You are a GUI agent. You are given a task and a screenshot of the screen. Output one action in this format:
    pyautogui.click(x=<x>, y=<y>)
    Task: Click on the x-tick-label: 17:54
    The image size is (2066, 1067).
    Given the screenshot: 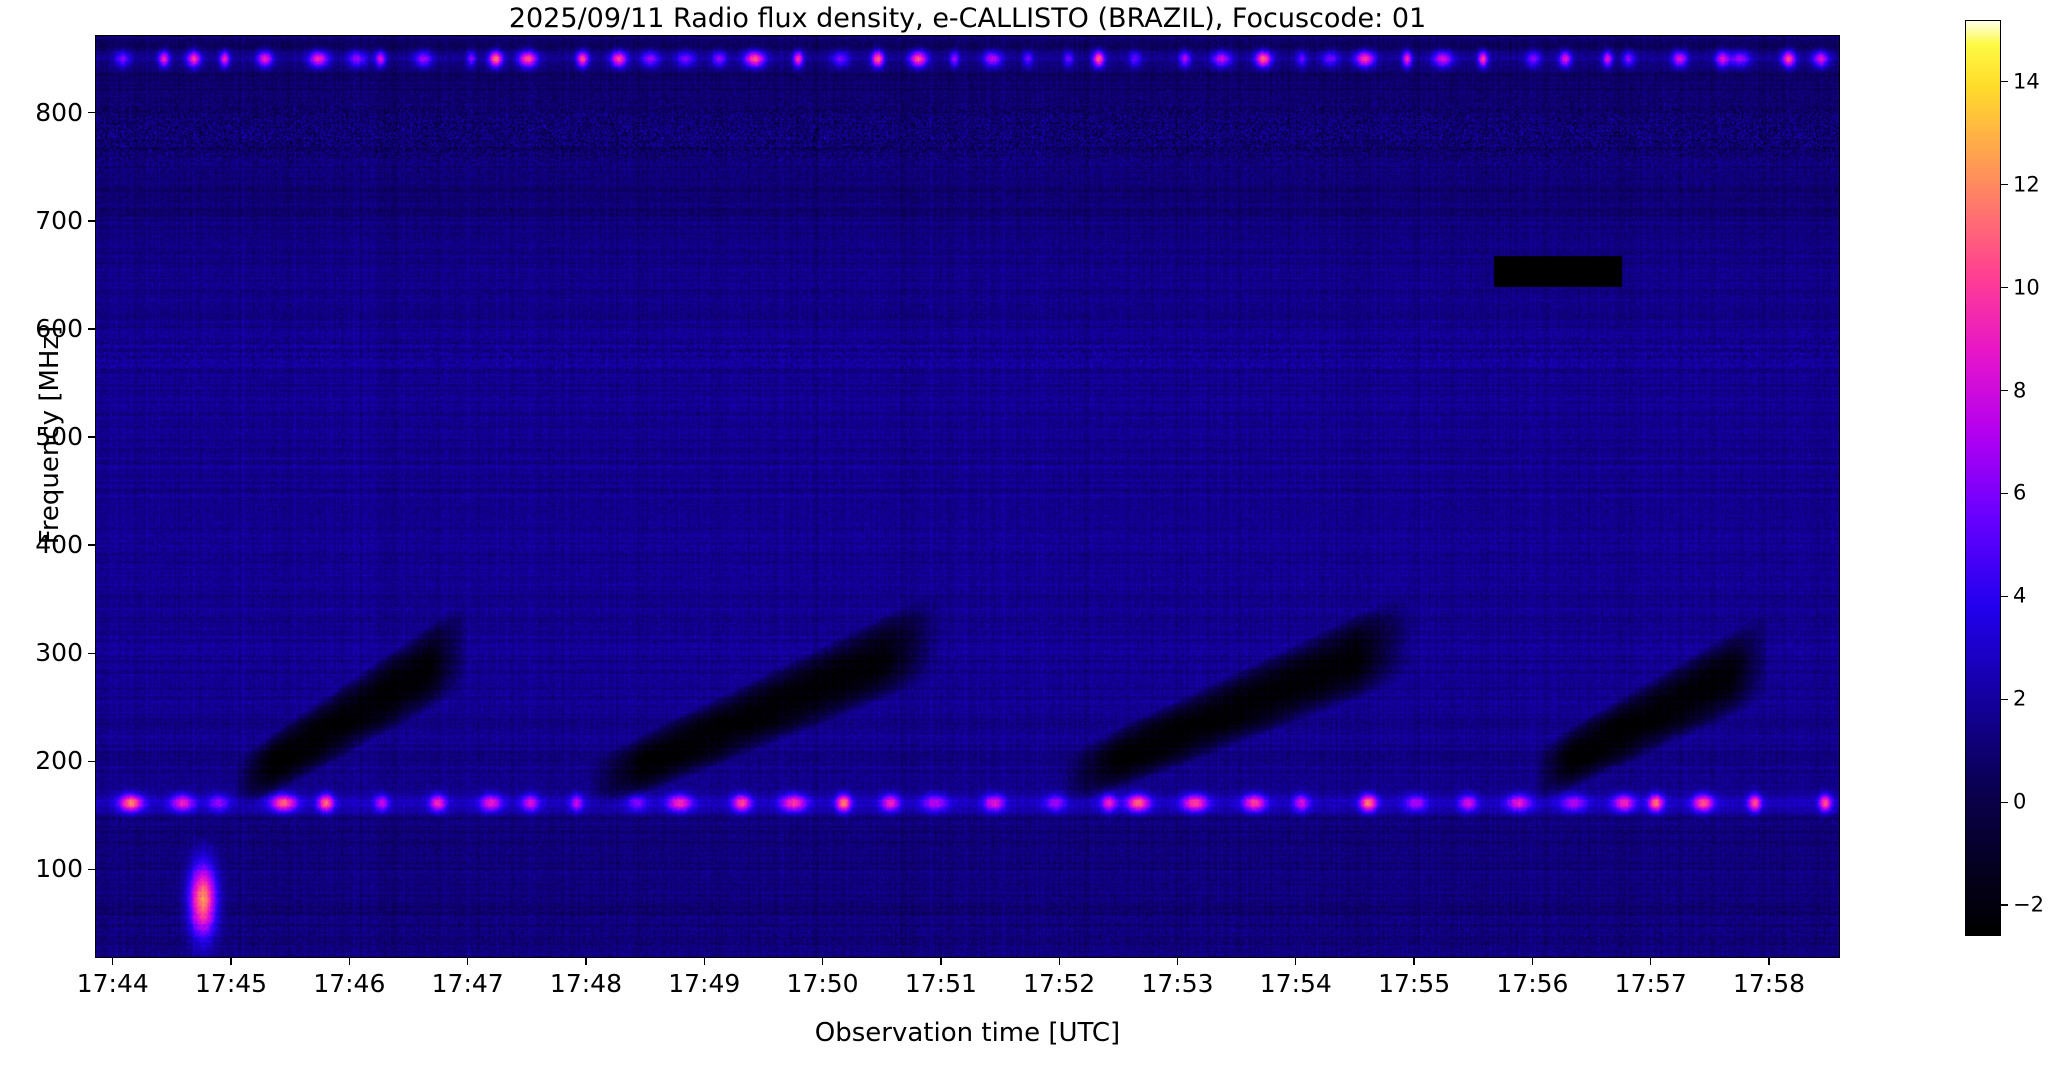 What is the action you would take?
    pyautogui.click(x=1295, y=983)
    